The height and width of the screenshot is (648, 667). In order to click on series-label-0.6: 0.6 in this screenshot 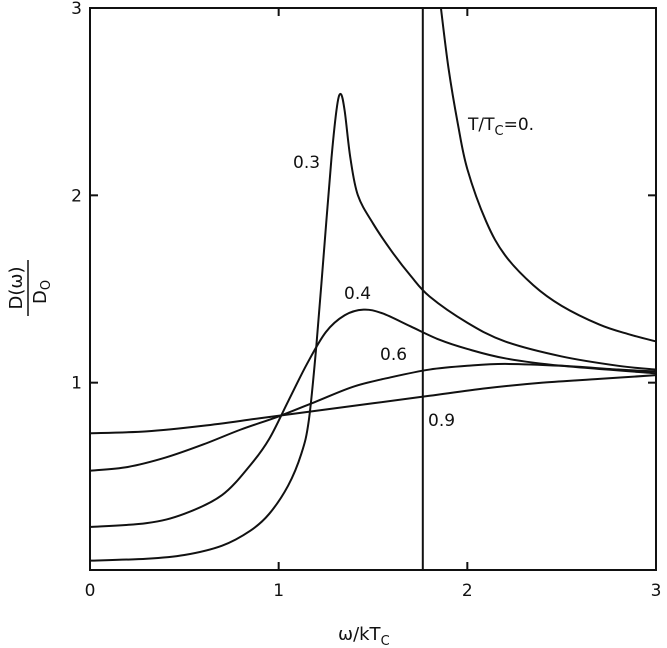, I will do `click(393, 355)`.